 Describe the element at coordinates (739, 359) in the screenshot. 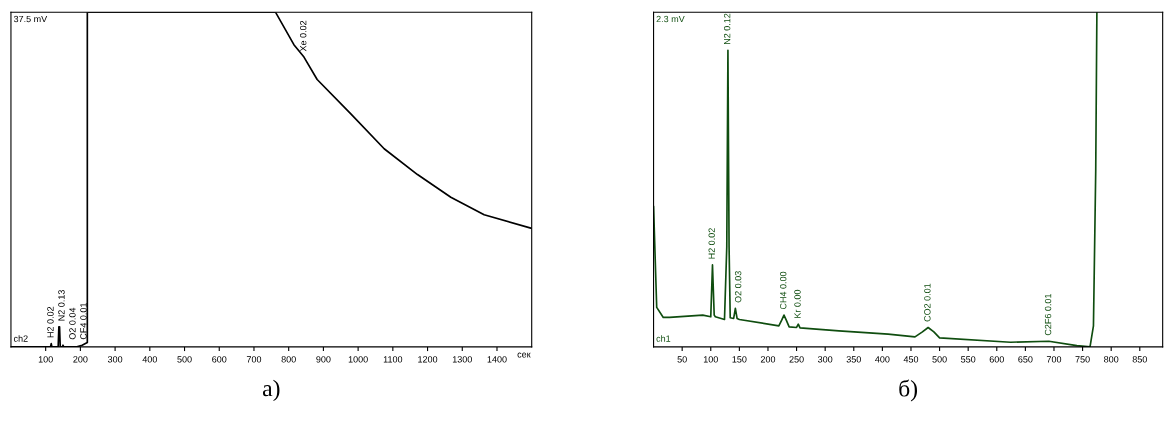

I see `x-tick-label: 150` at that location.